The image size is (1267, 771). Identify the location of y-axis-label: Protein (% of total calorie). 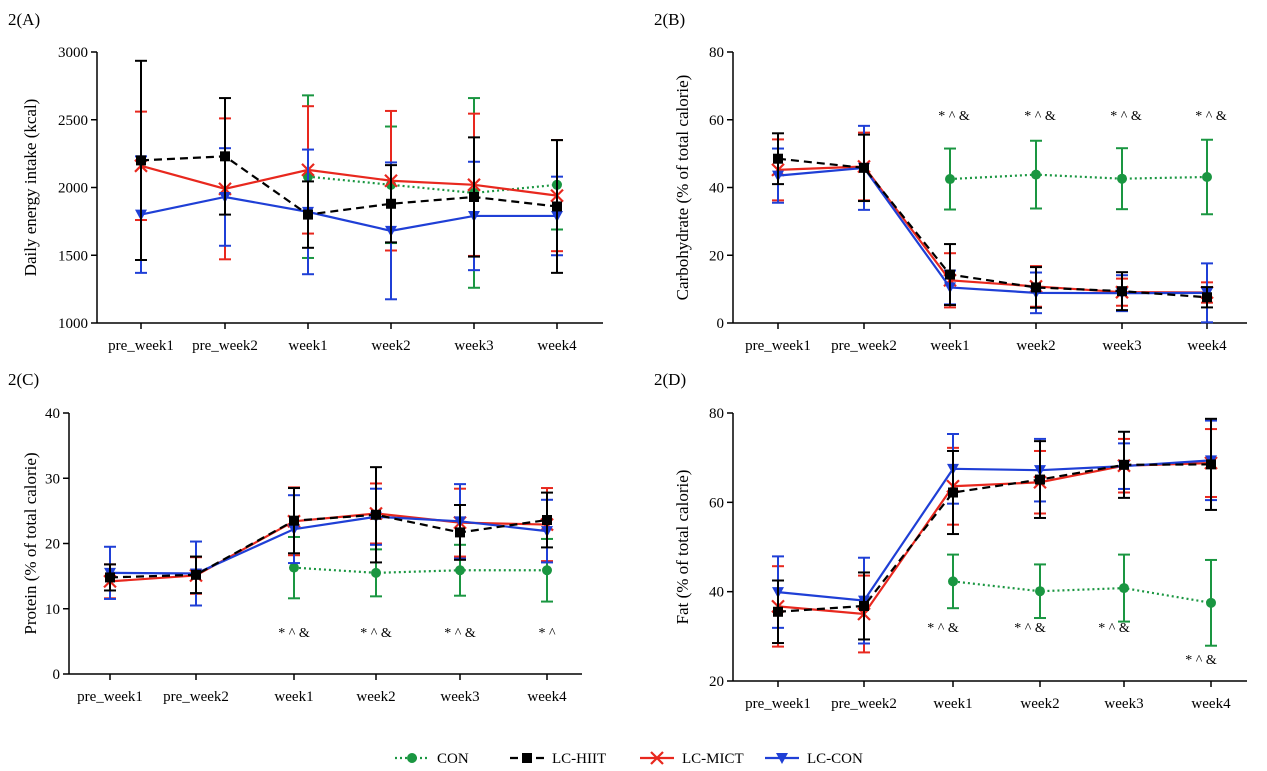
(30, 543).